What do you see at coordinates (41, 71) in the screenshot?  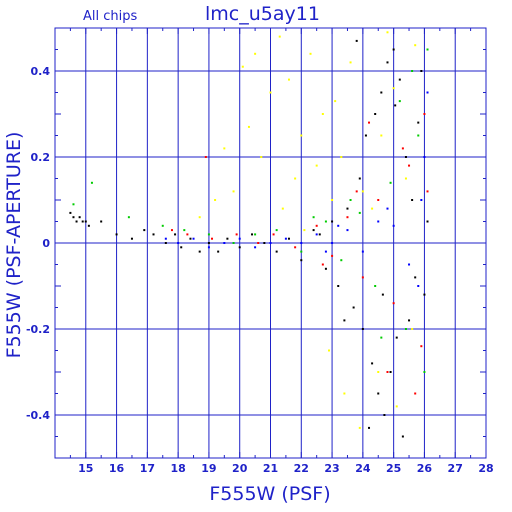 I see `y-tick-label: 0.4` at bounding box center [41, 71].